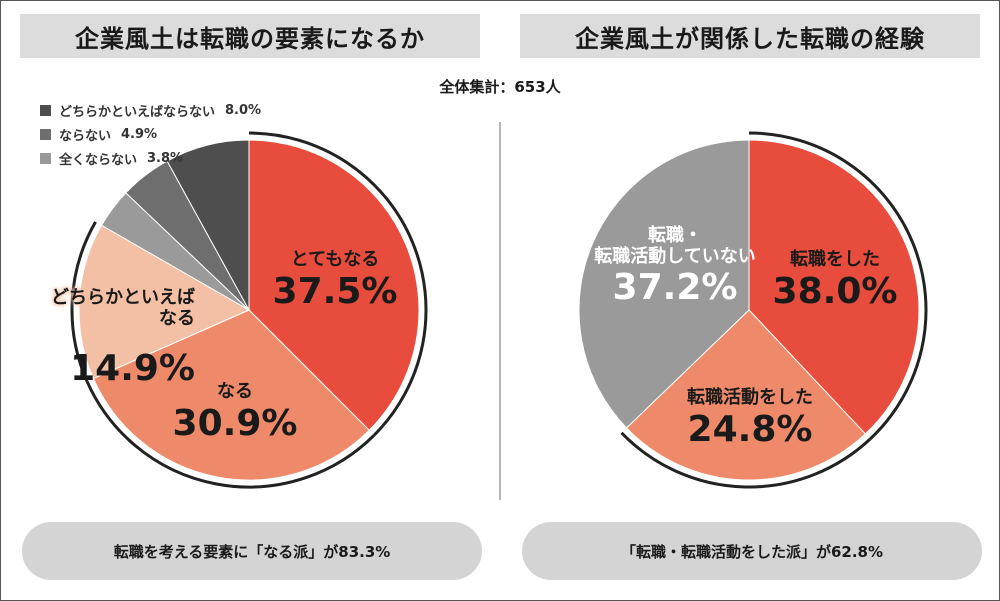 The width and height of the screenshot is (1000, 601). I want to click on legend-value: 8.0%, so click(243, 110).